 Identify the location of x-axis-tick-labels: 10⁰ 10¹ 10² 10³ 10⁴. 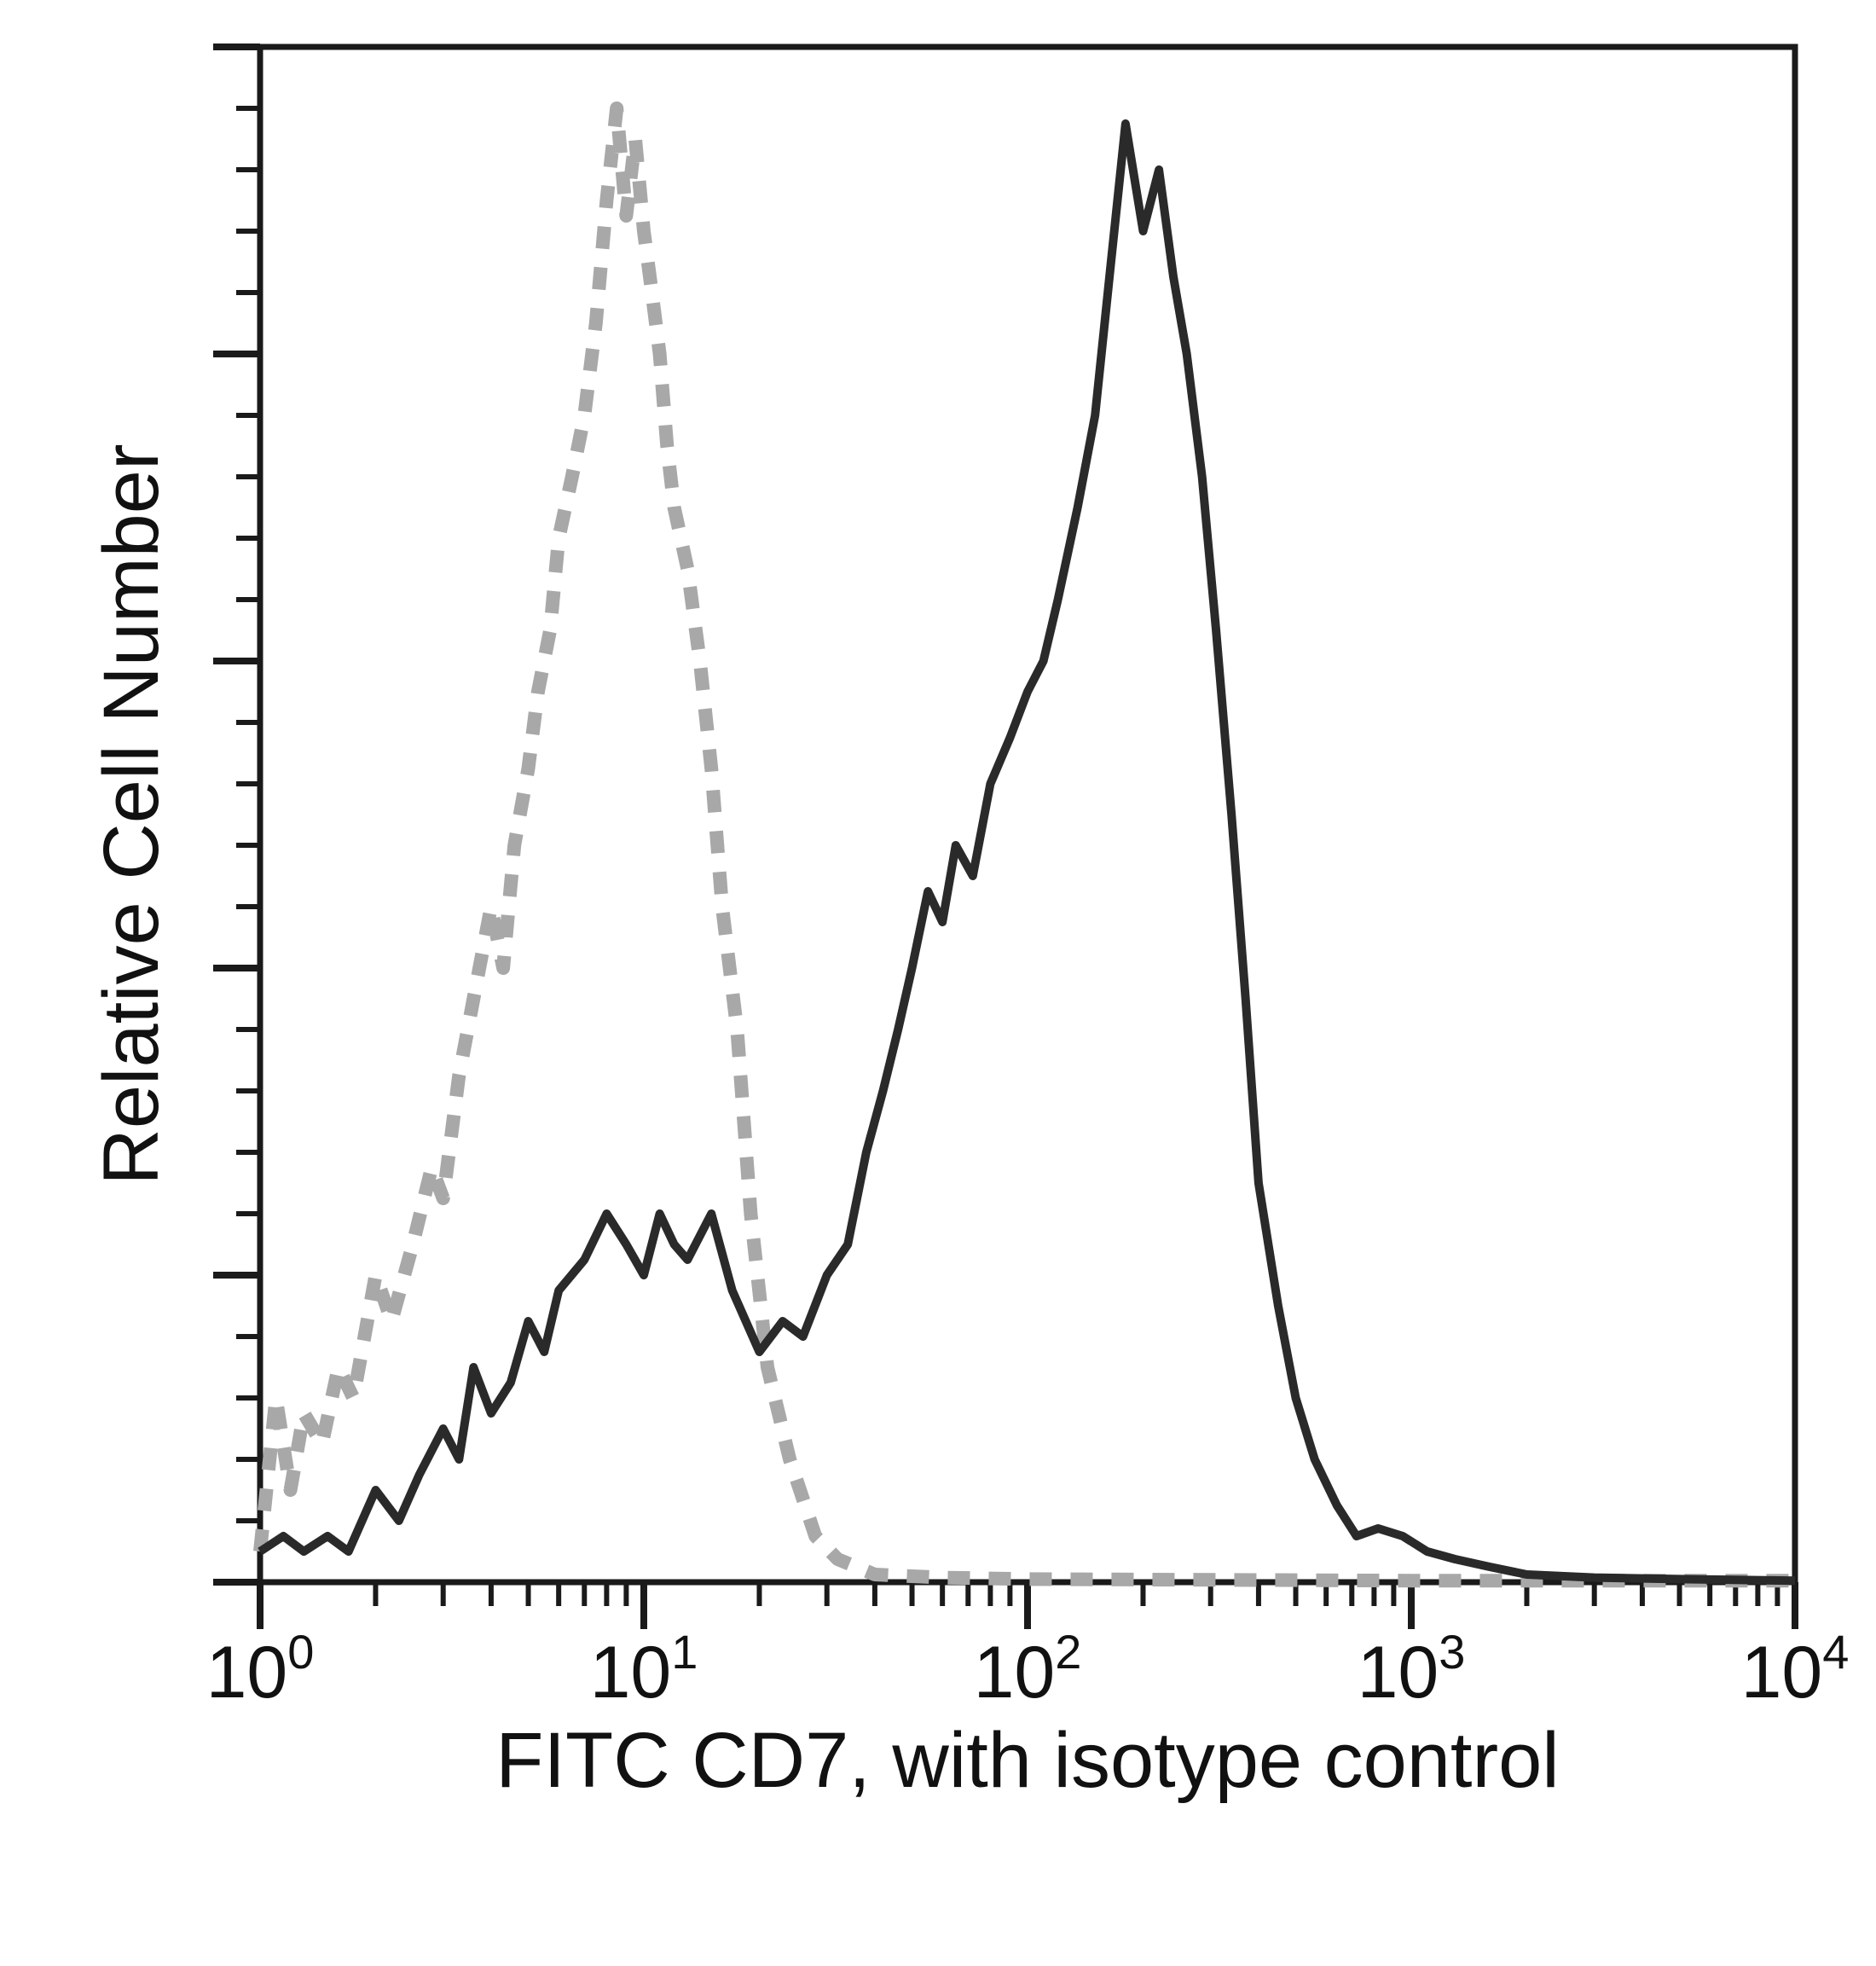
(1028, 1670).